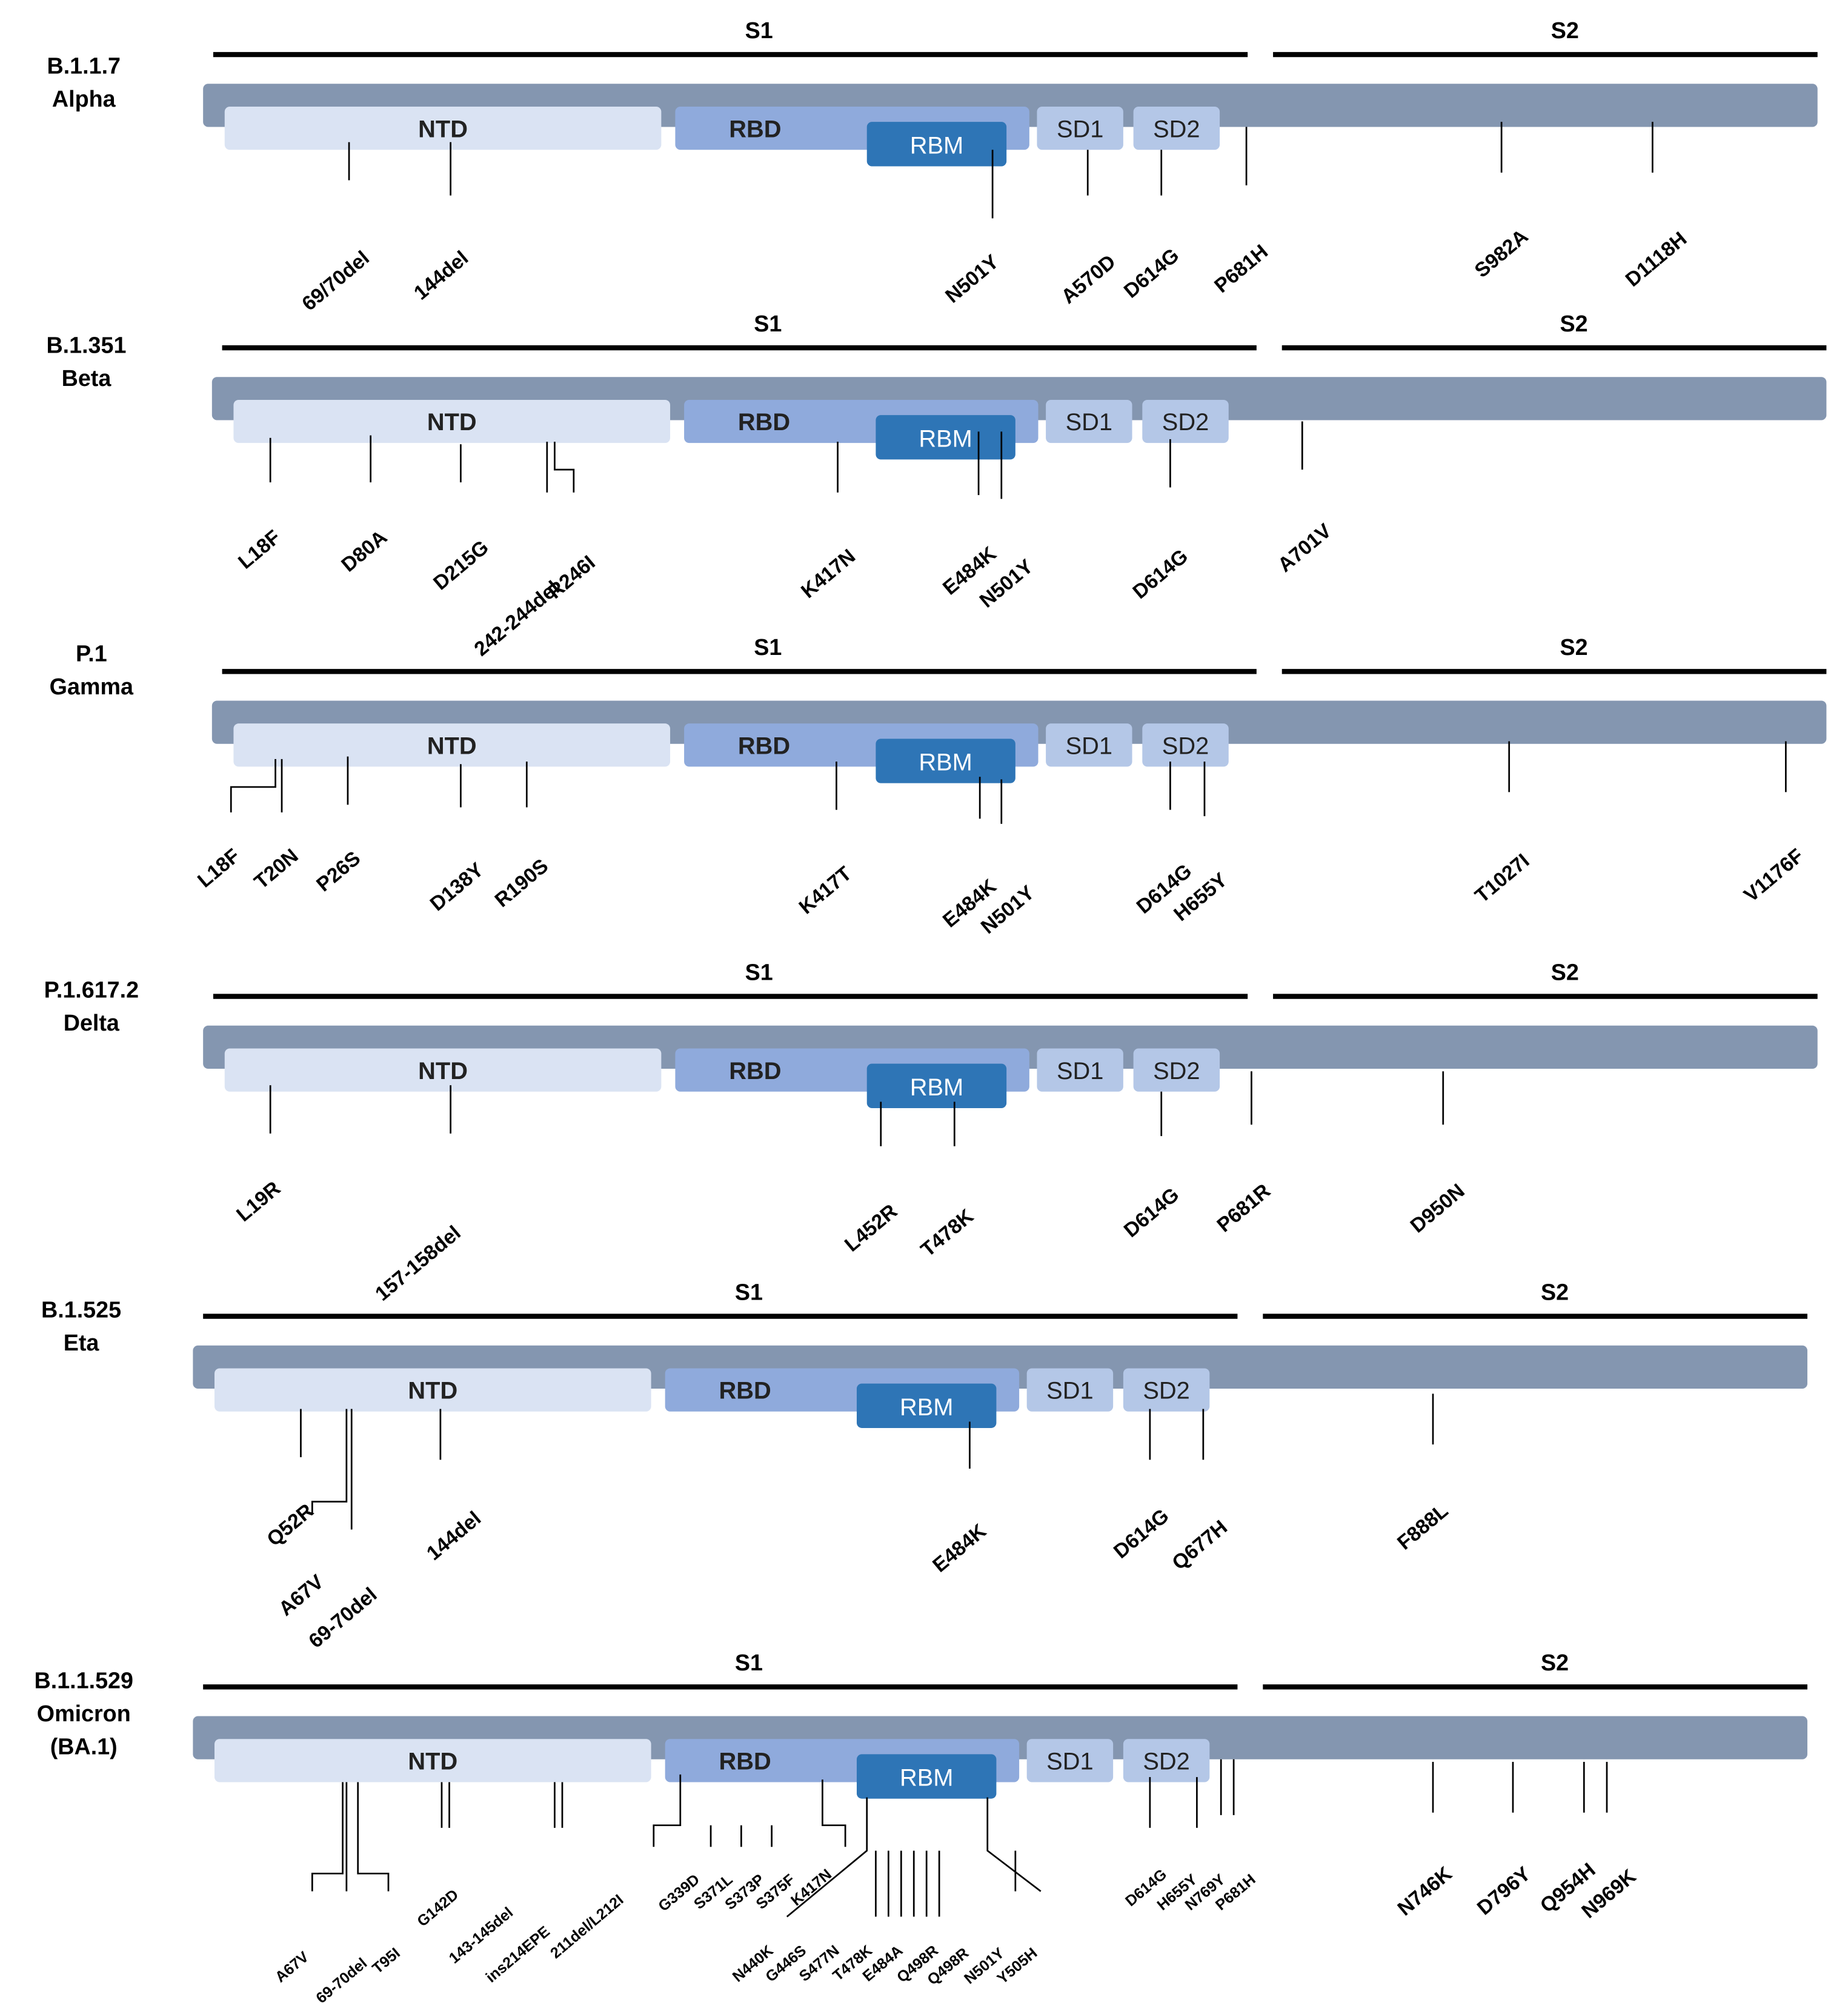  What do you see at coordinates (1502, 878) in the screenshot?
I see `mutation-label: T1027I` at bounding box center [1502, 878].